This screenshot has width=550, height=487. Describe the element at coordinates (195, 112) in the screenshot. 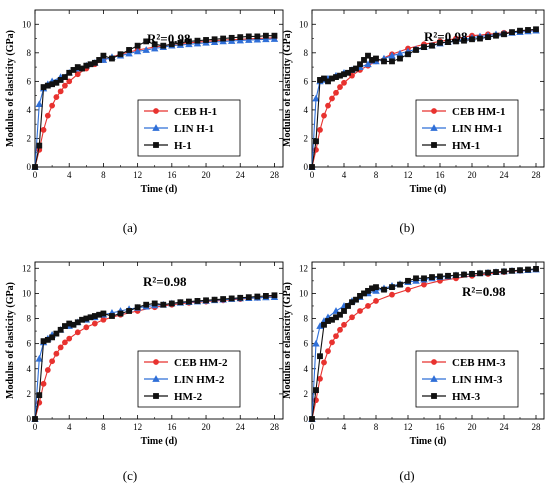

I see `legend-label: CEB H-1` at that location.